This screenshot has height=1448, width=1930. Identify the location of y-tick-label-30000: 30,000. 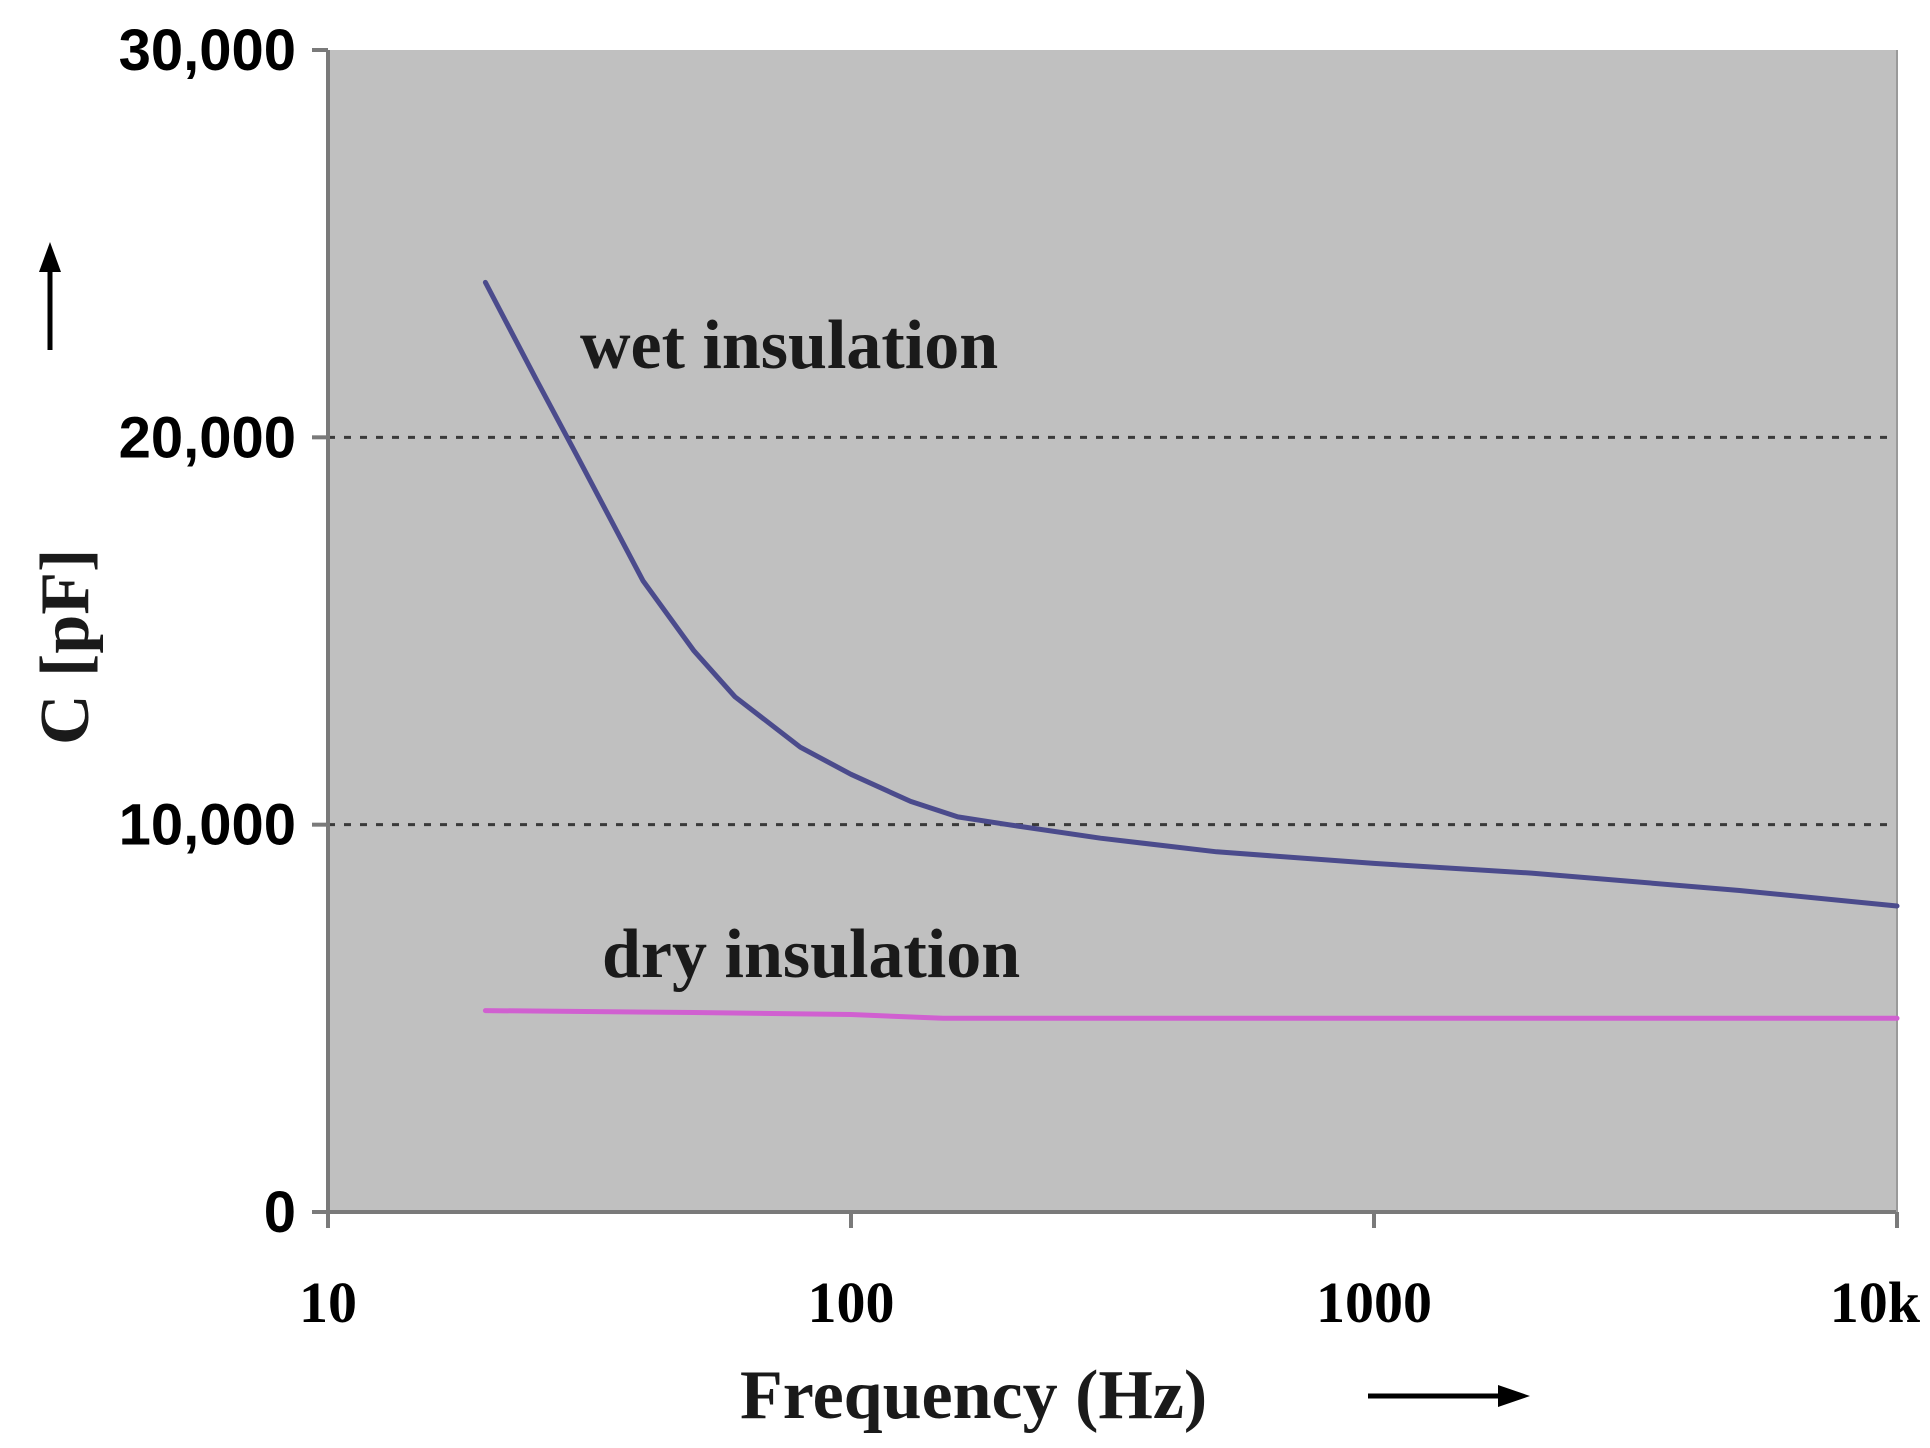
(207, 50).